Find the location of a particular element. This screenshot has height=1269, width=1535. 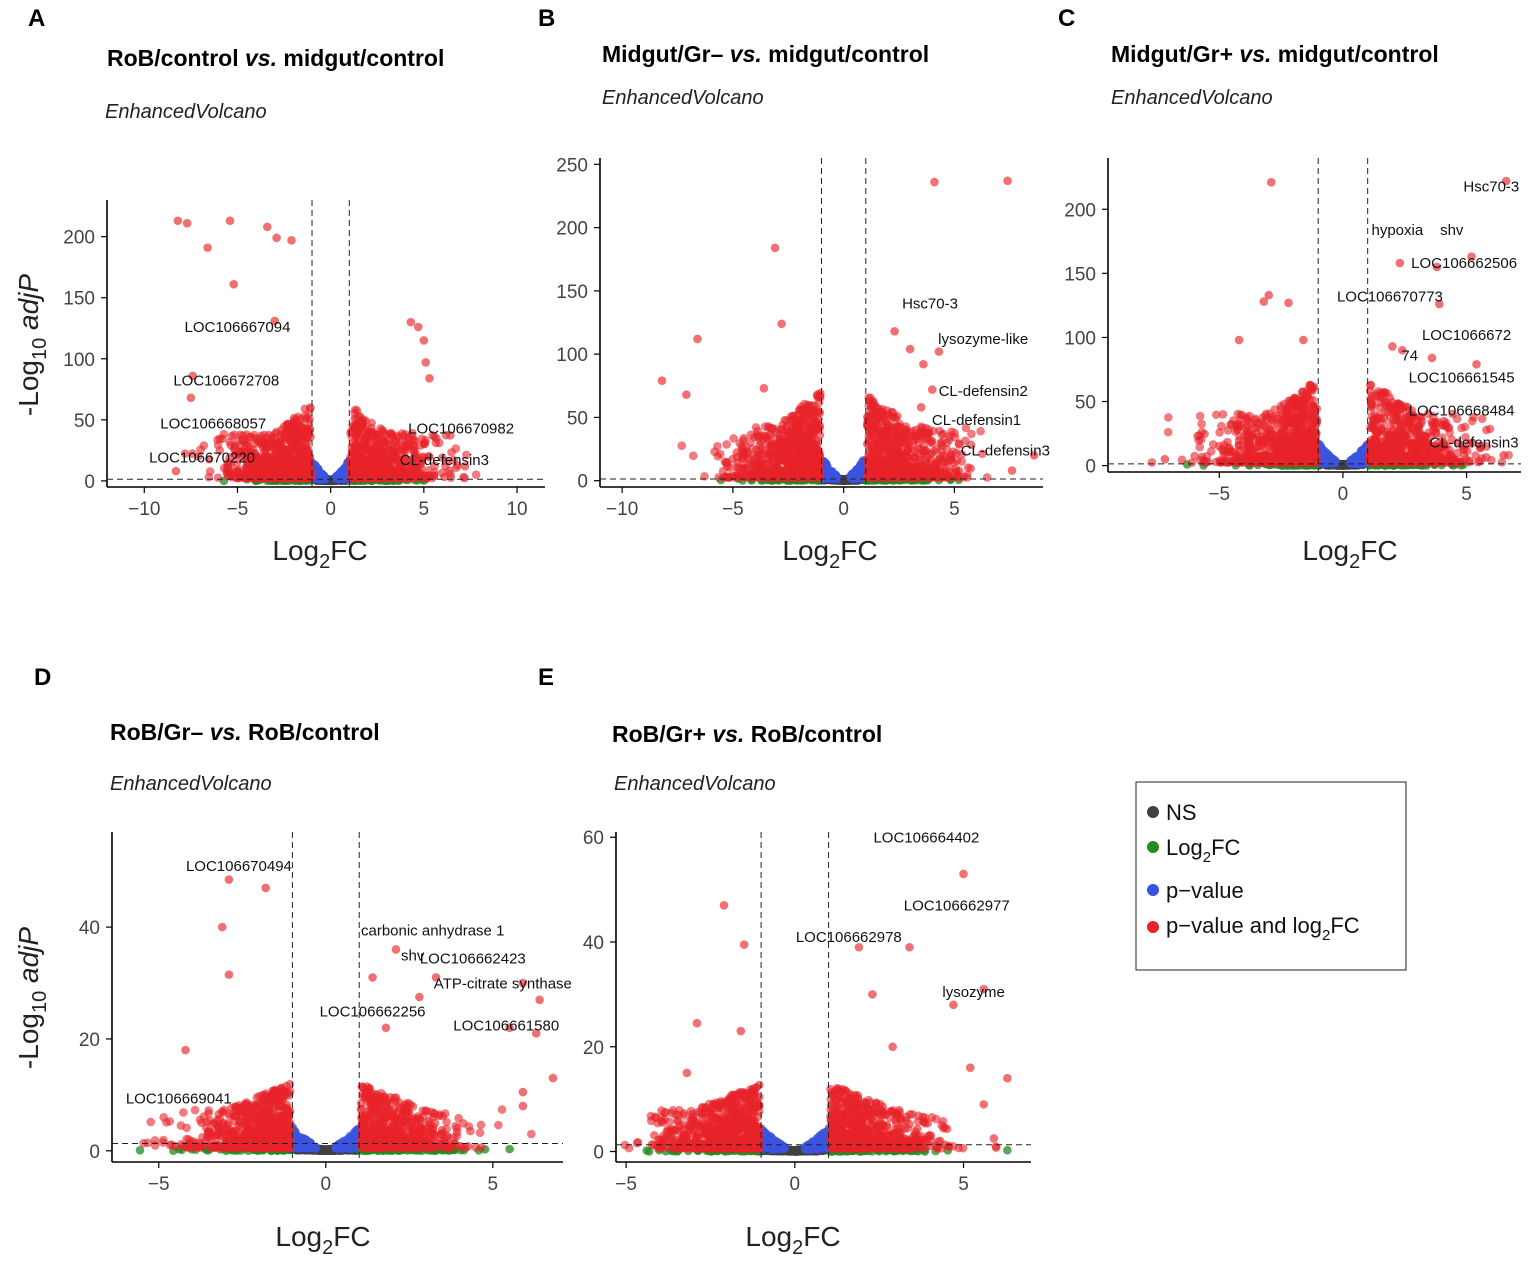

gene-label: LOC106668057 is located at coordinates (213, 423).